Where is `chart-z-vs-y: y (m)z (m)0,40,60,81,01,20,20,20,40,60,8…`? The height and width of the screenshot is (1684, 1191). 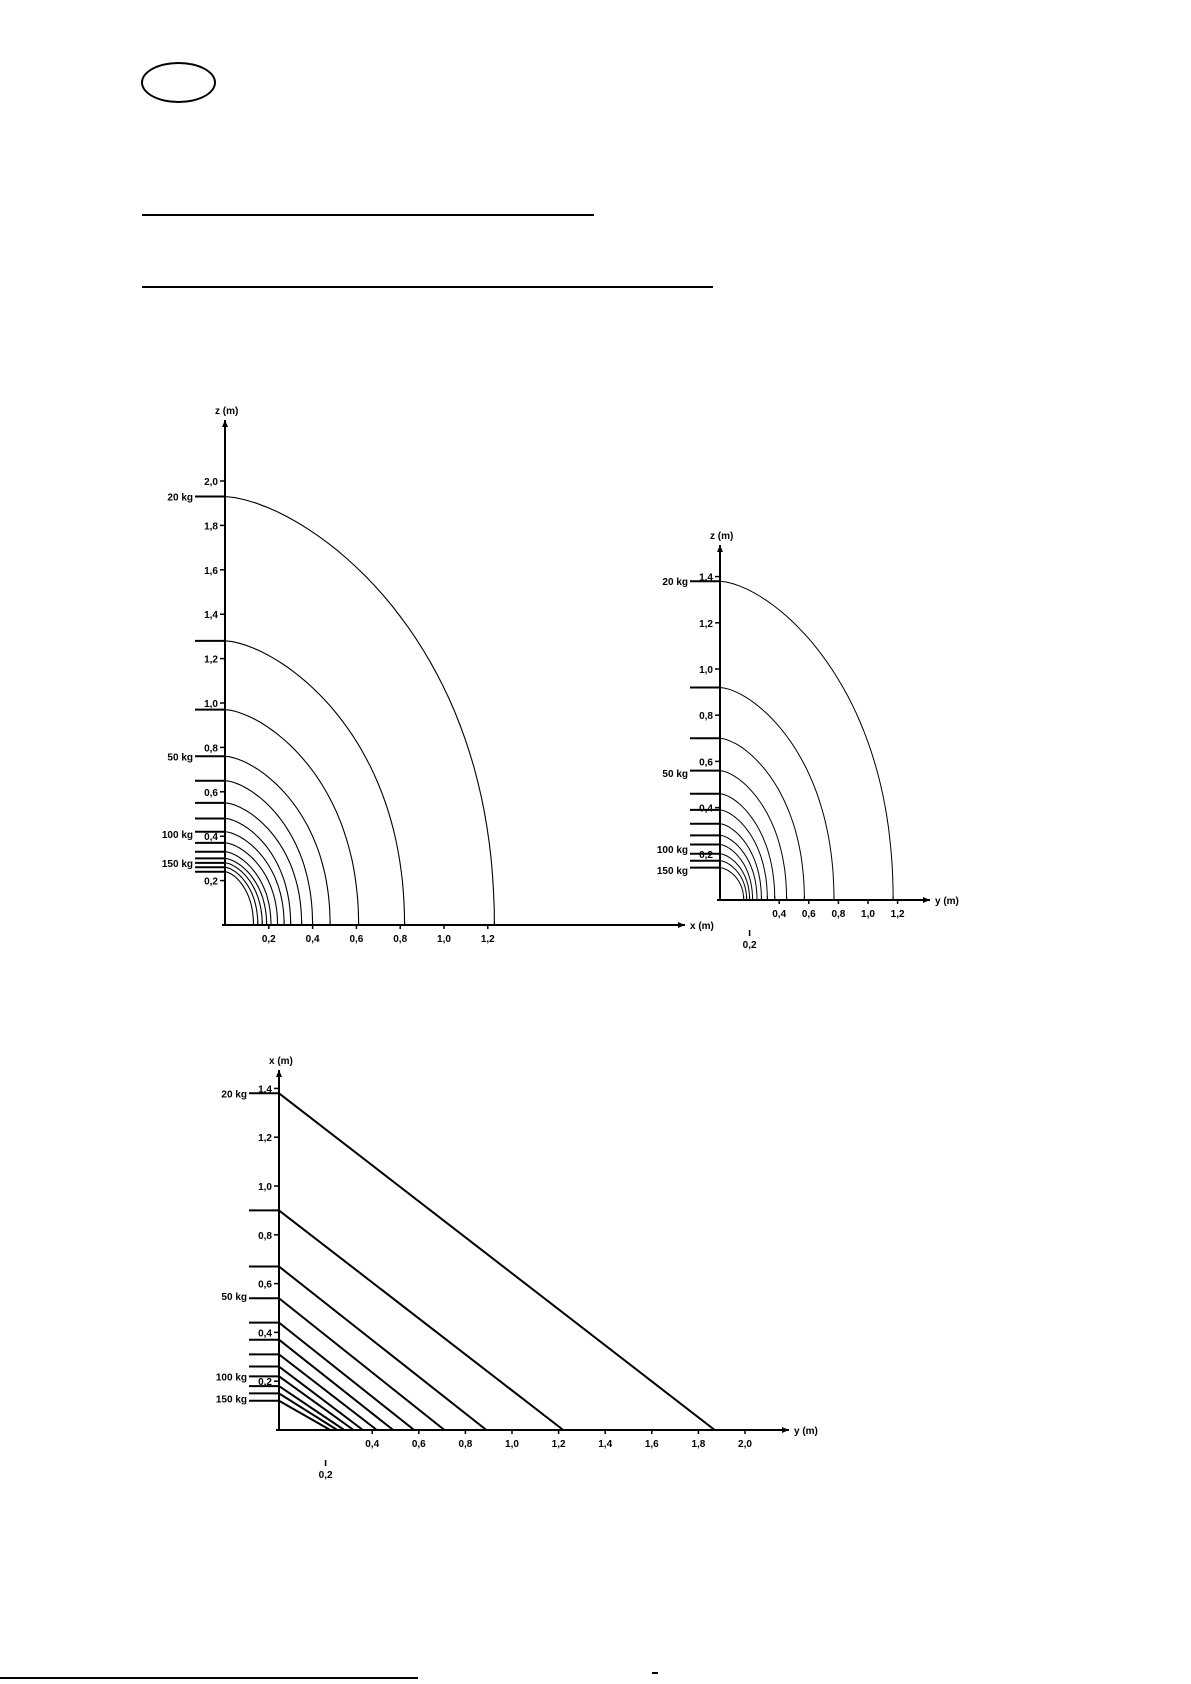 chart-z-vs-y: y (m)z (m)0,40,60,81,01,20,20,20,40,60,8… is located at coordinates (808, 741).